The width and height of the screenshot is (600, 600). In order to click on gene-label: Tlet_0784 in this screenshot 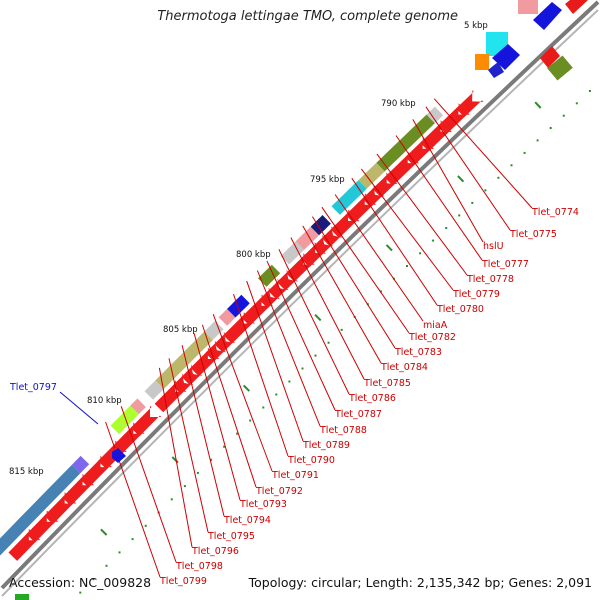, I will do `click(404, 367)`.